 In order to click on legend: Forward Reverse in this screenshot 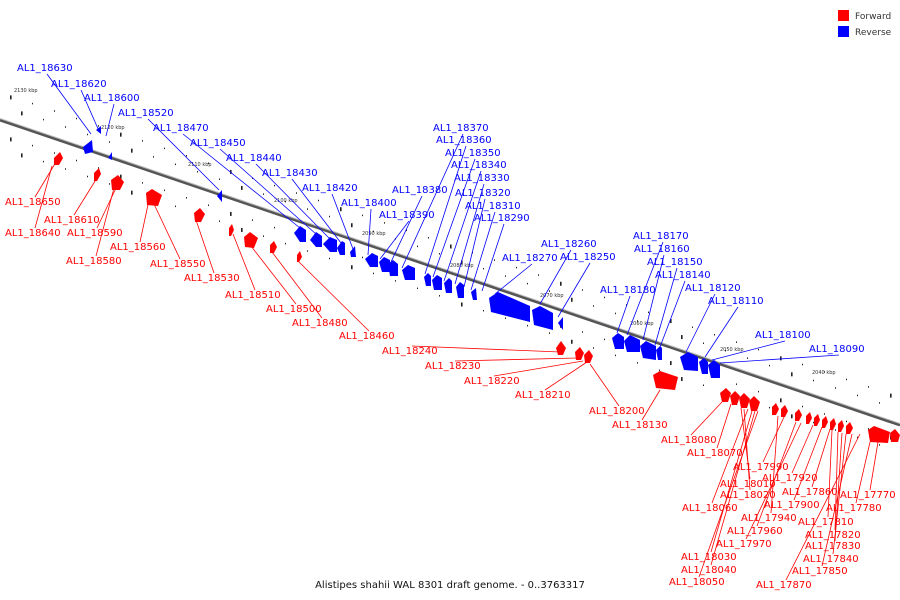, I will do `click(865, 24)`.